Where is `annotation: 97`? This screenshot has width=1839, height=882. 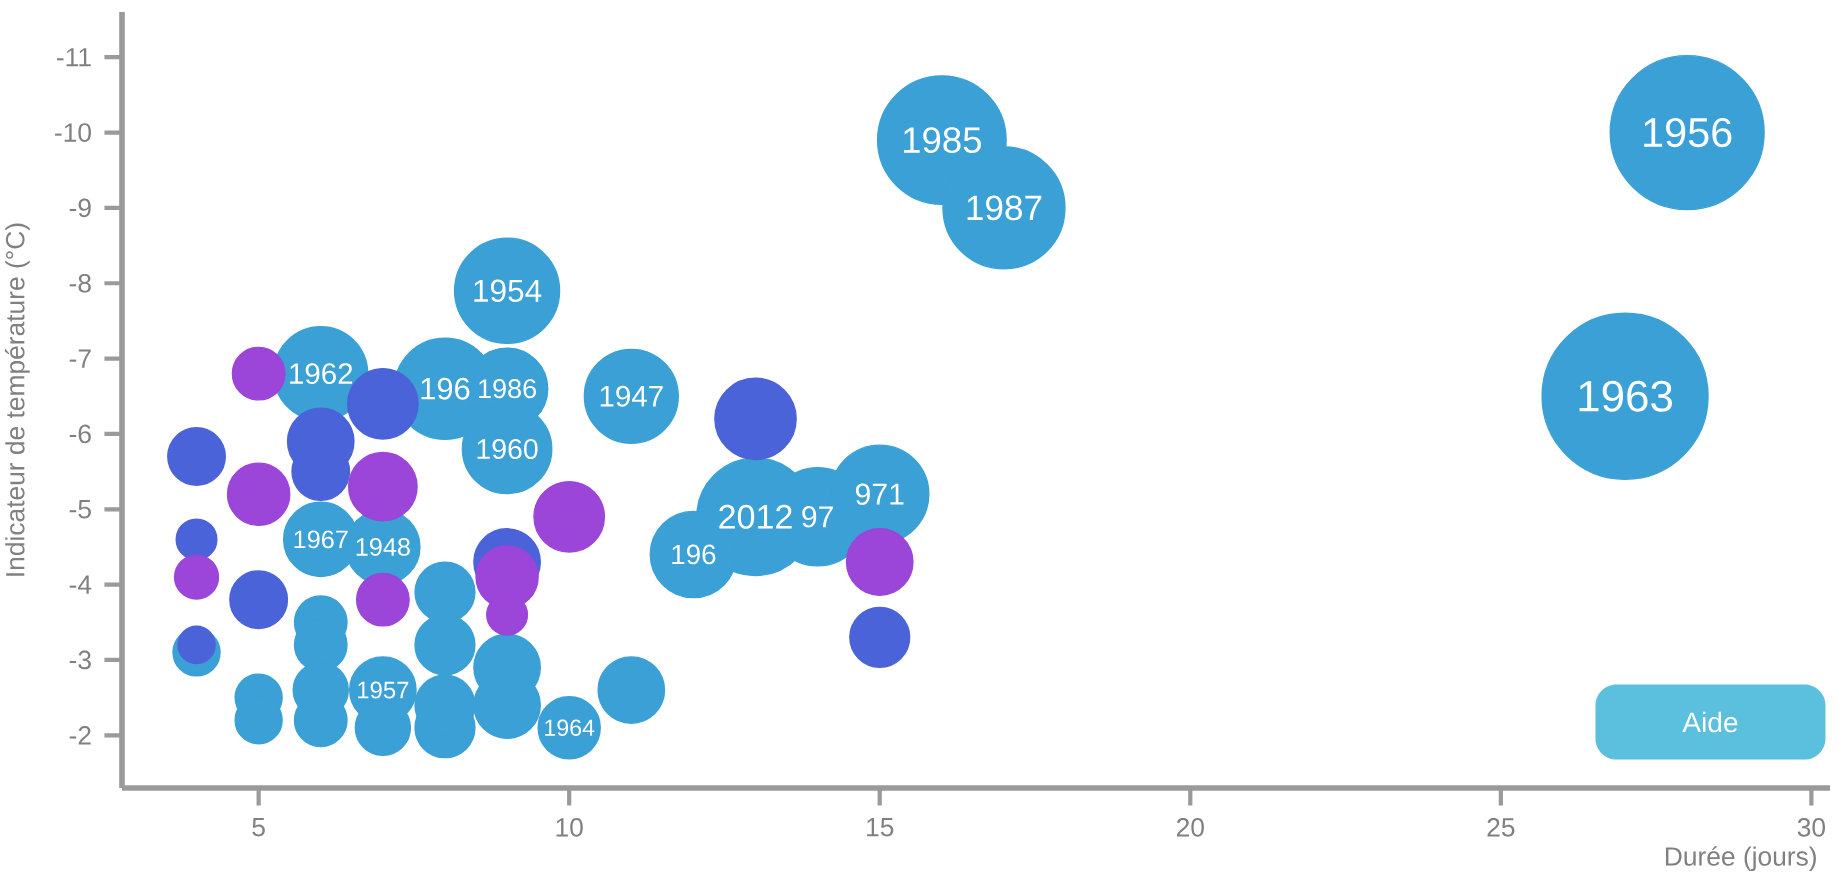
annotation: 97 is located at coordinates (817, 517).